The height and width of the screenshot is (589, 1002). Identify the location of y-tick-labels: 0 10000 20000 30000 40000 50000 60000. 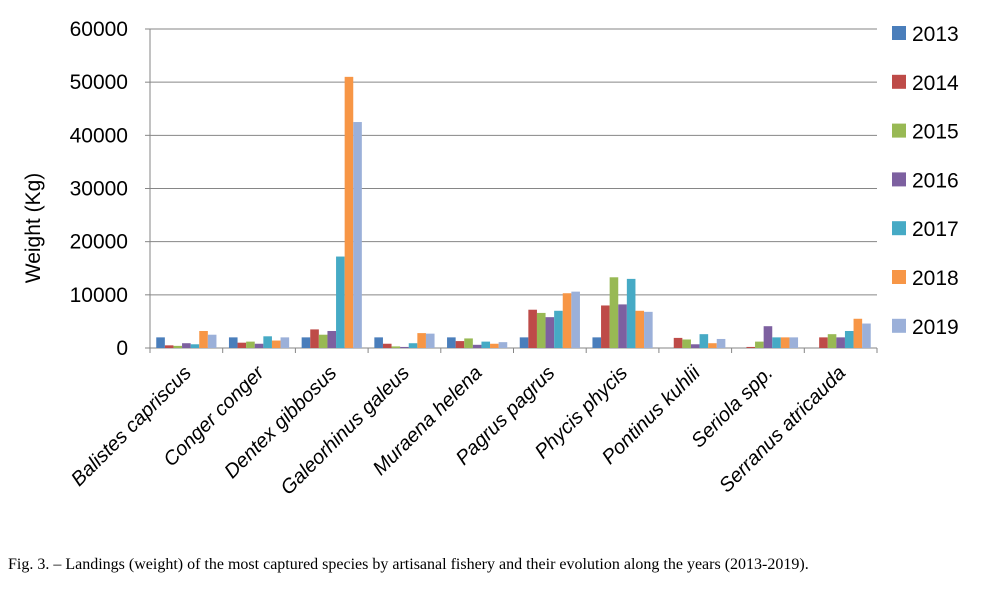
(99, 189).